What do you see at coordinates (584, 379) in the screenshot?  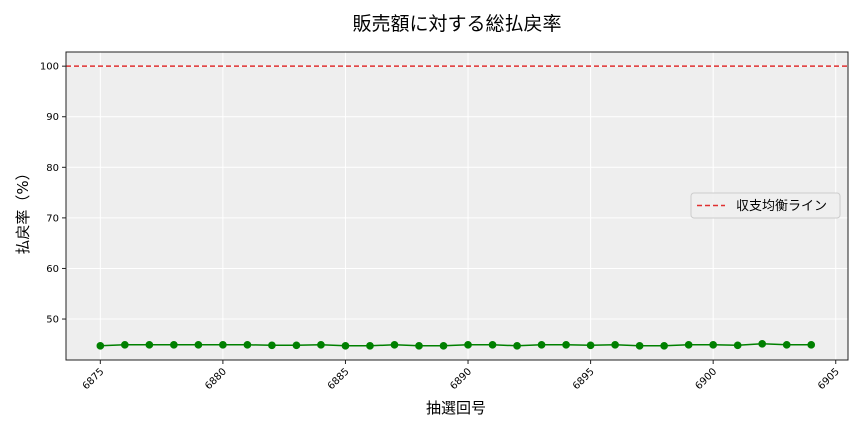 I see `x-tick-label: 6895` at bounding box center [584, 379].